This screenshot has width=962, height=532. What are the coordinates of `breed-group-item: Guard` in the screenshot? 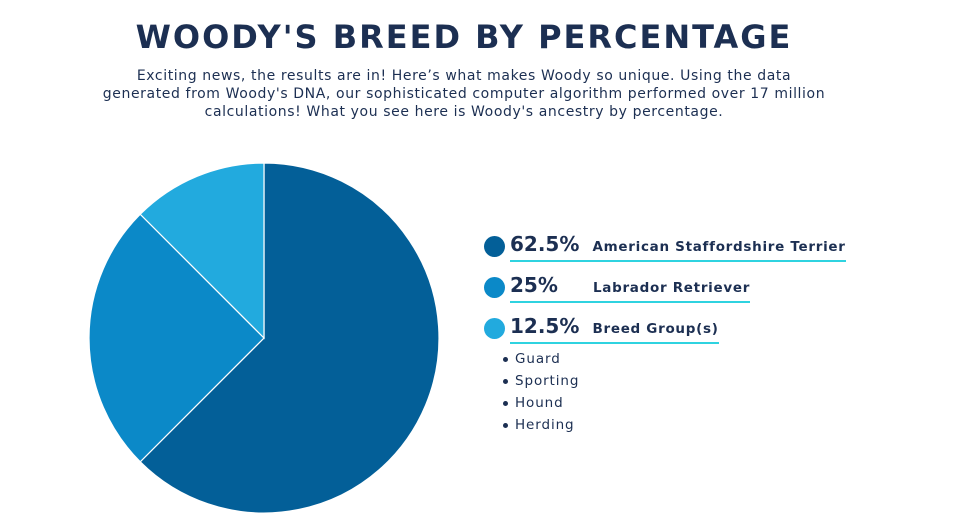 It's located at (539, 361).